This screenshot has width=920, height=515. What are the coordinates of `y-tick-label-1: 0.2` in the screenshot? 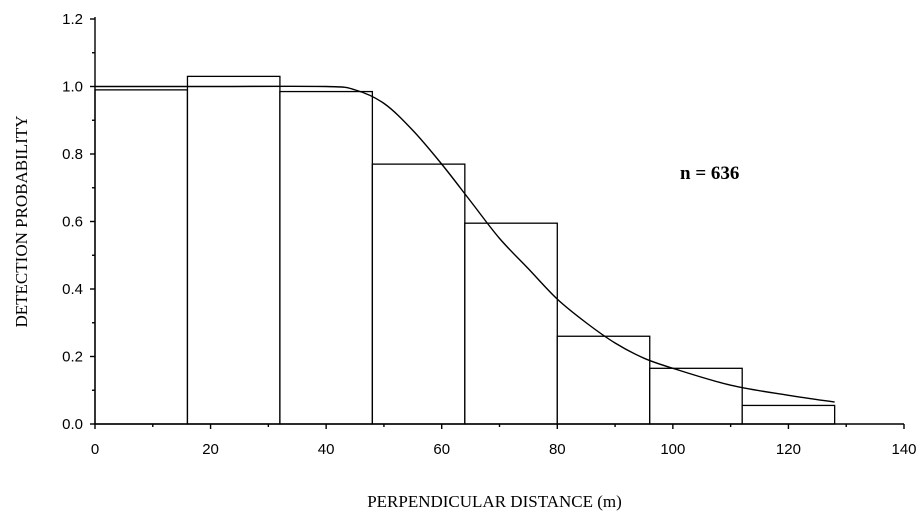 It's located at (72, 357).